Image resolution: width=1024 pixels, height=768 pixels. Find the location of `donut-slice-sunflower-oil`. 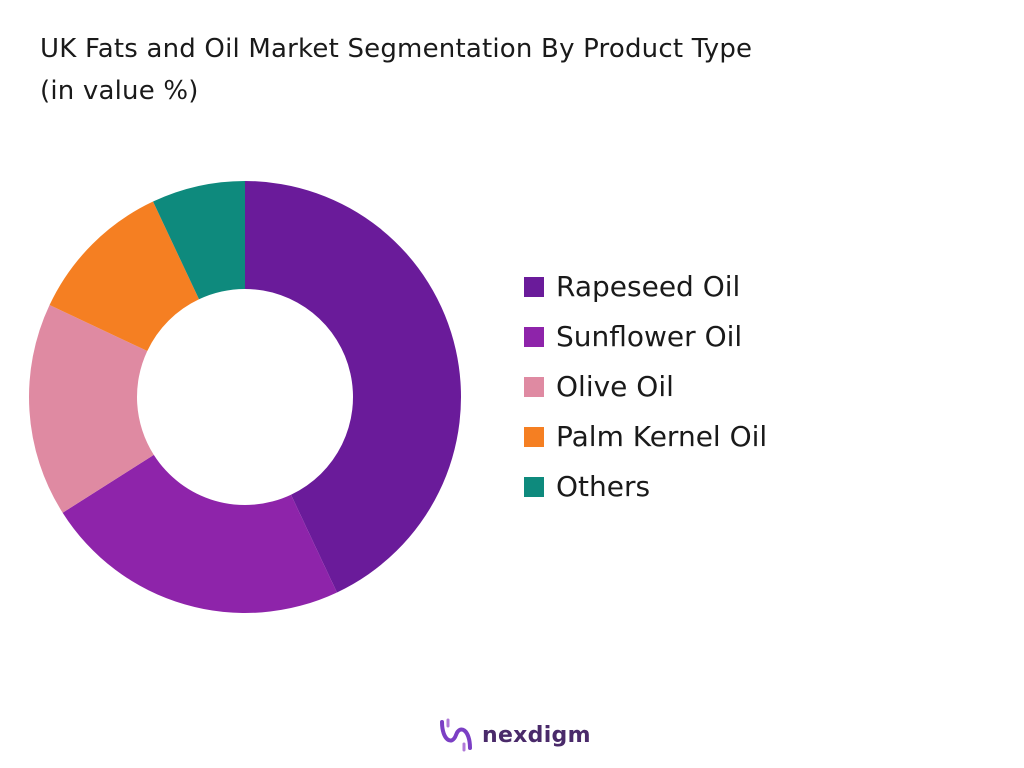

donut-slice-sunflower-oil is located at coordinates (199, 533).